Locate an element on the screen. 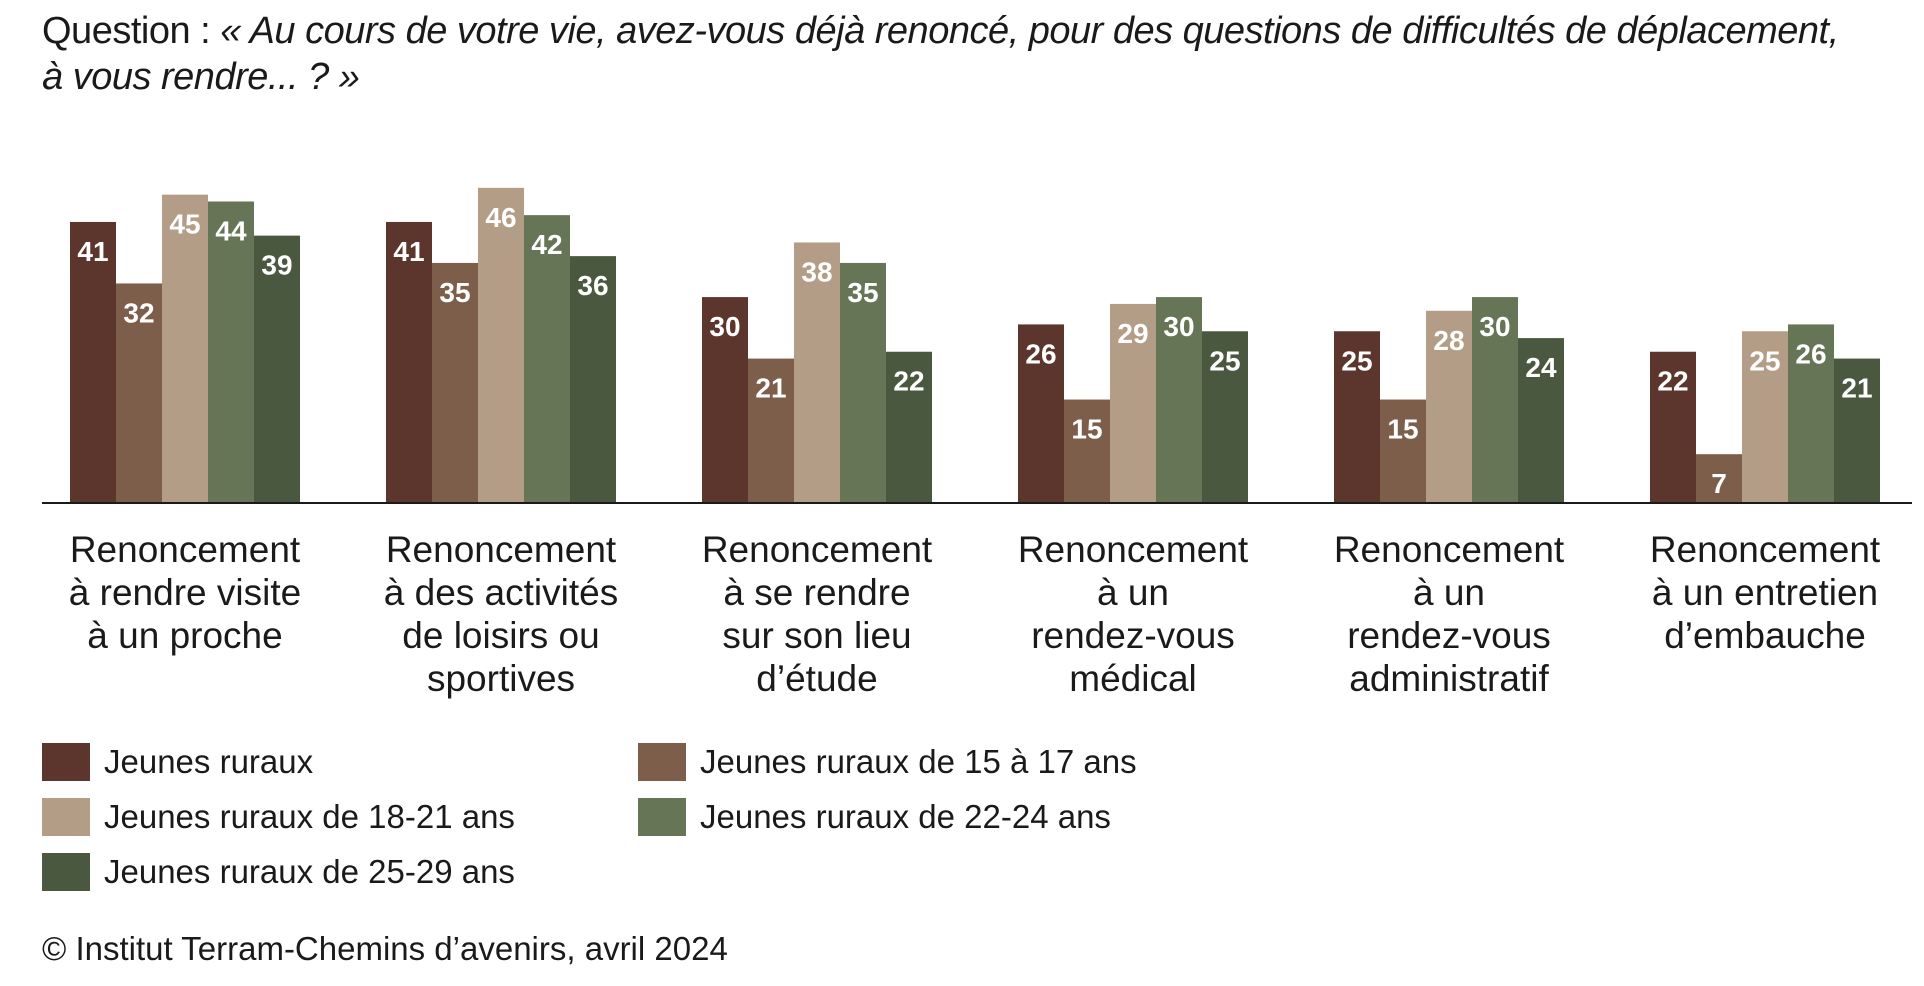  data-label: 46 is located at coordinates (500, 217).